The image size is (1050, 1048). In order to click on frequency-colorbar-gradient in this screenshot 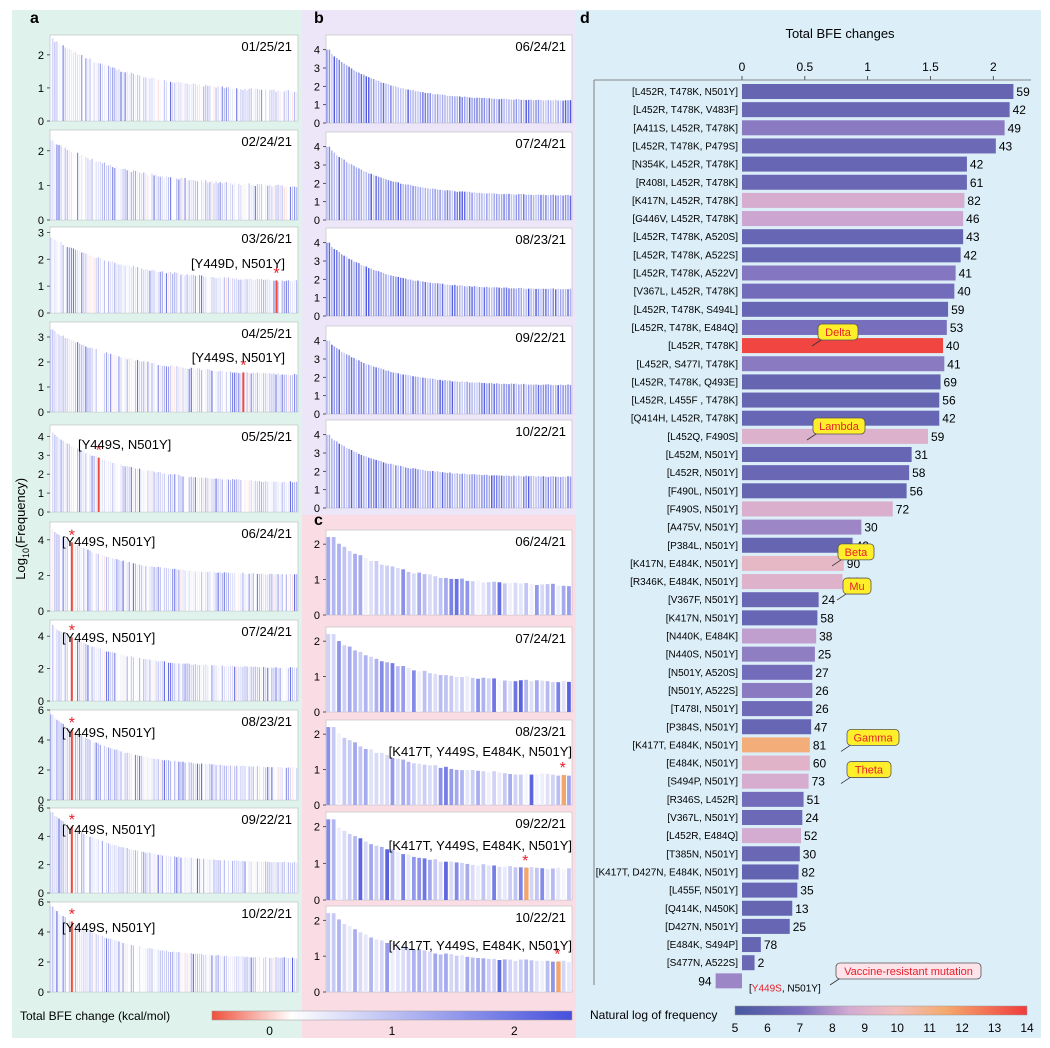, I will do `click(881, 1010)`.